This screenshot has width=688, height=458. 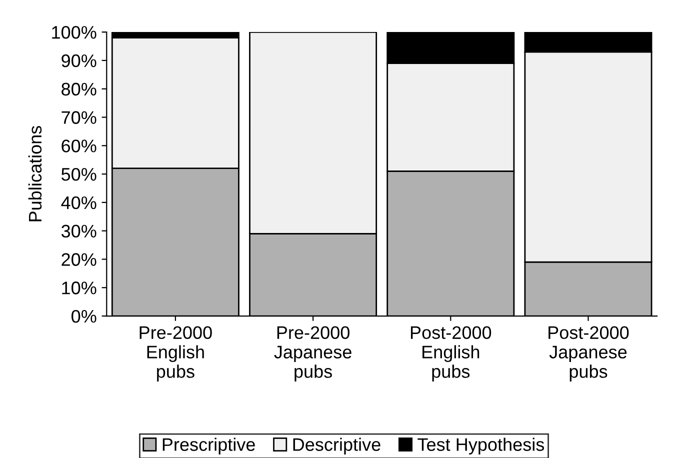 I want to click on x-tick-label: Pre-2000 Japanese pubs, so click(x=313, y=354).